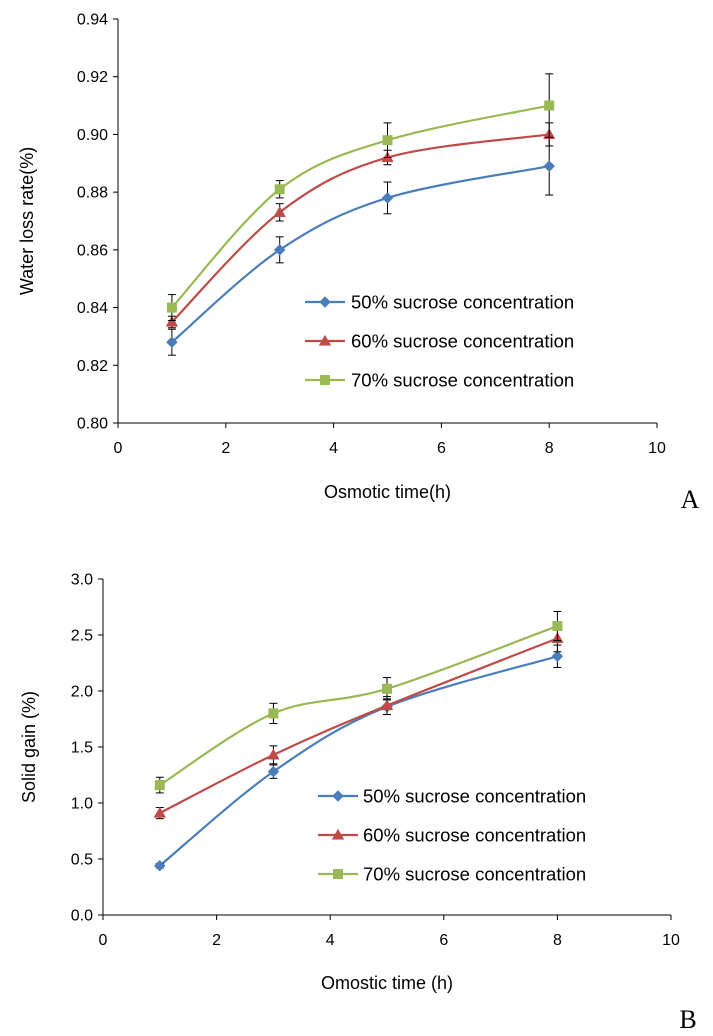  Describe the element at coordinates (82, 916) in the screenshot. I see `y-tick-label: 0.0` at that location.